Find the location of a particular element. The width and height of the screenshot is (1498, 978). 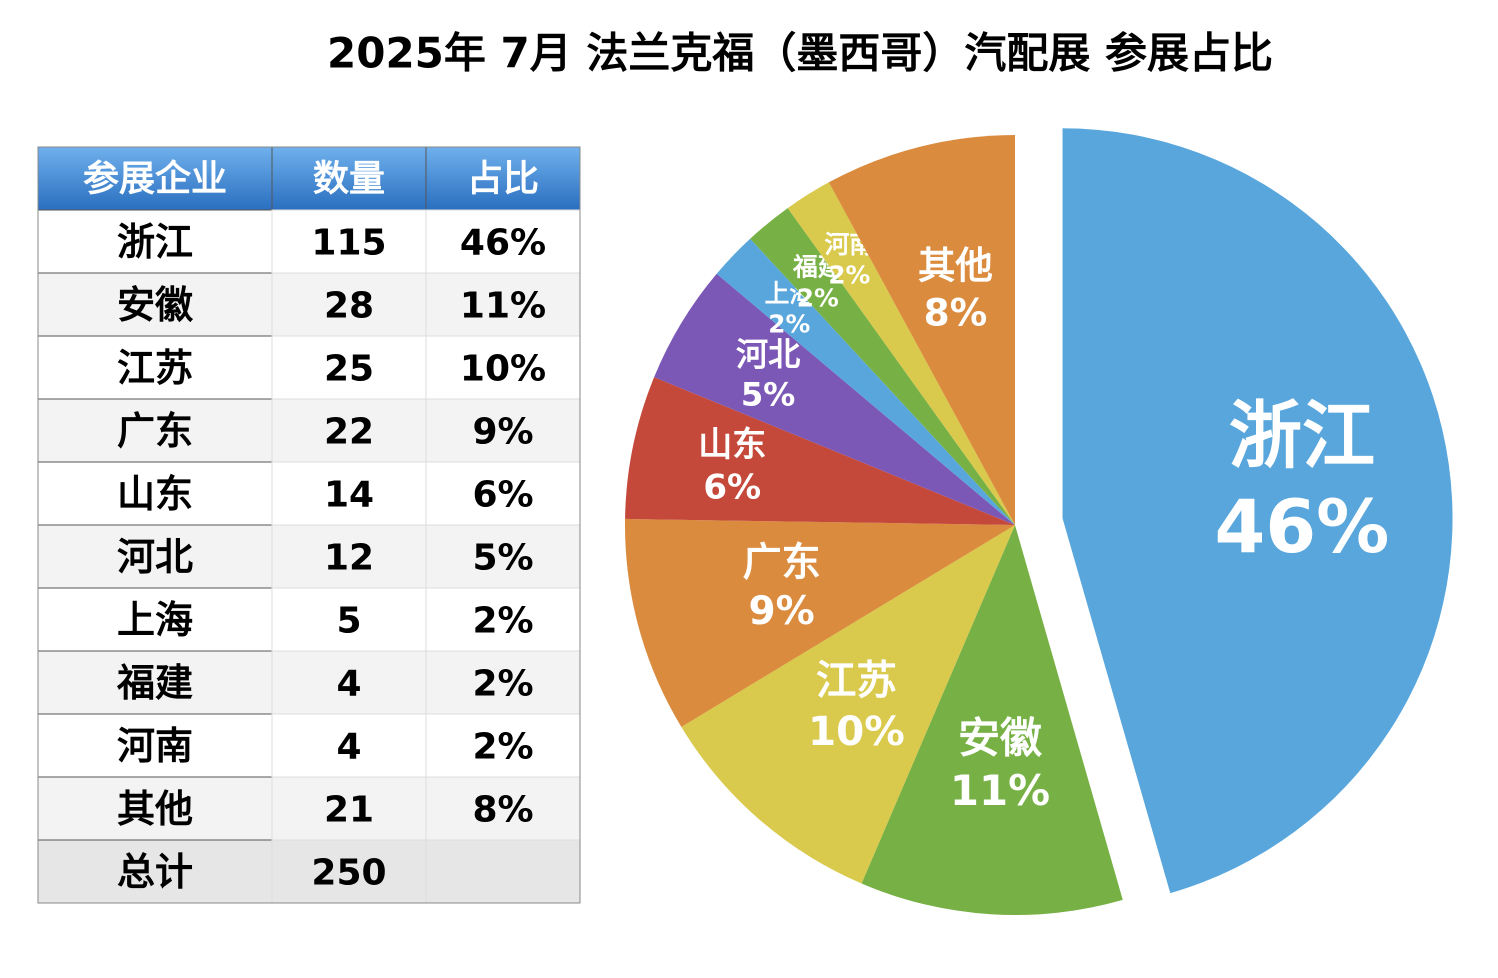

slice-value: 5% is located at coordinates (768, 394).